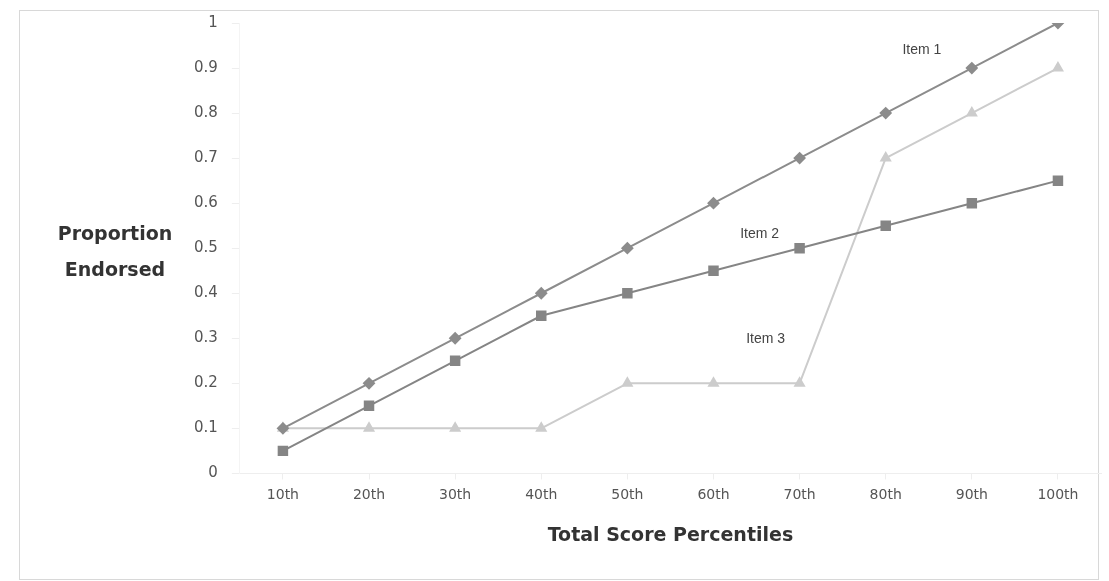  What do you see at coordinates (799, 494) in the screenshot?
I see `x-tick-label: 70th` at bounding box center [799, 494].